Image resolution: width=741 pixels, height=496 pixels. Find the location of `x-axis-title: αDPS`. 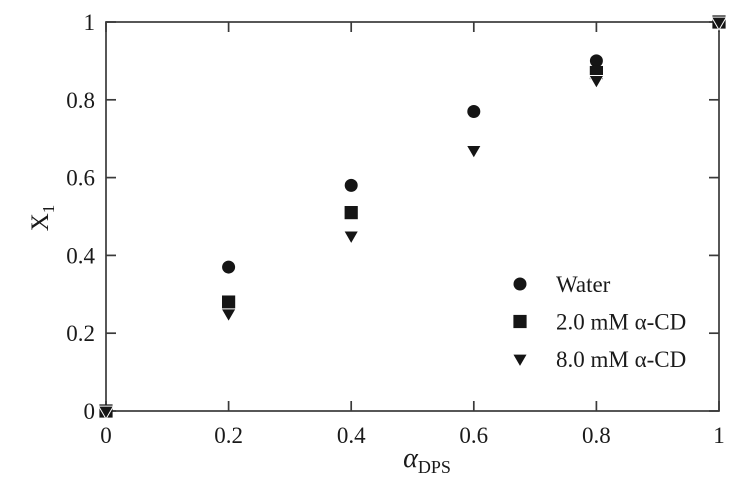

x-axis-title: αDPS is located at coordinates (427, 460).